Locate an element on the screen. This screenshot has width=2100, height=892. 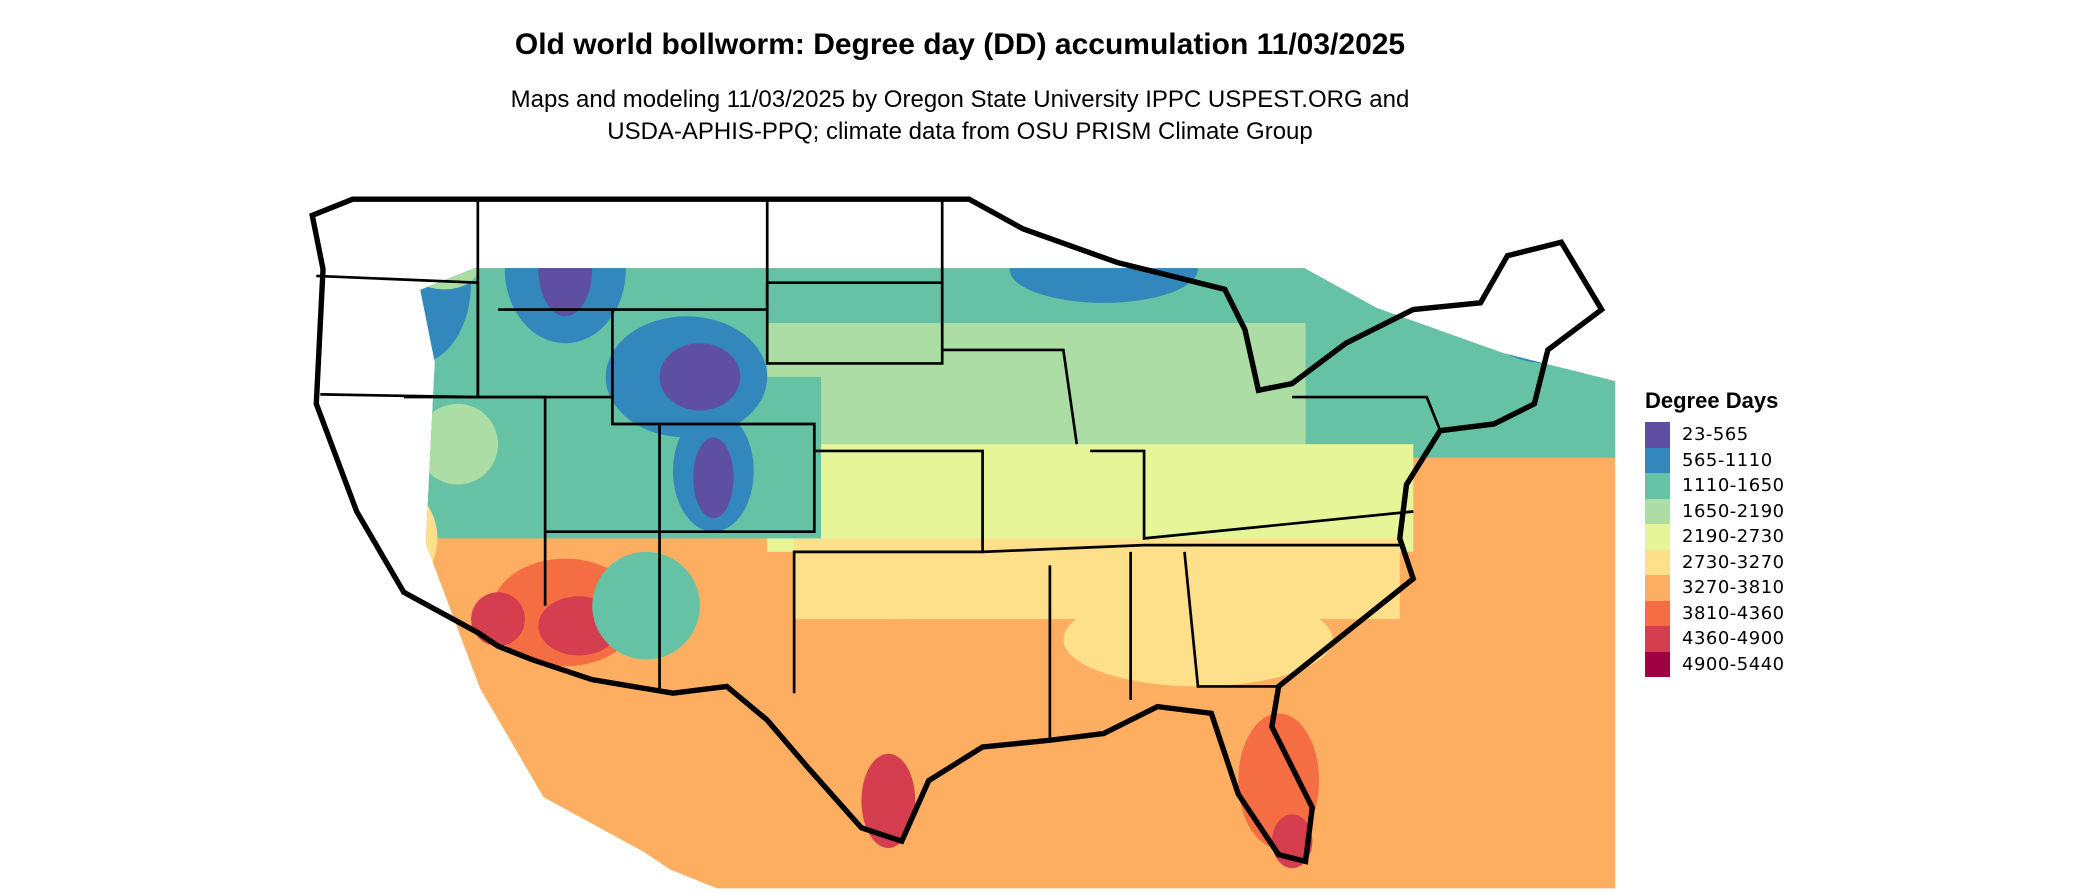
legend-label: 2730-3270 is located at coordinates (1733, 562).